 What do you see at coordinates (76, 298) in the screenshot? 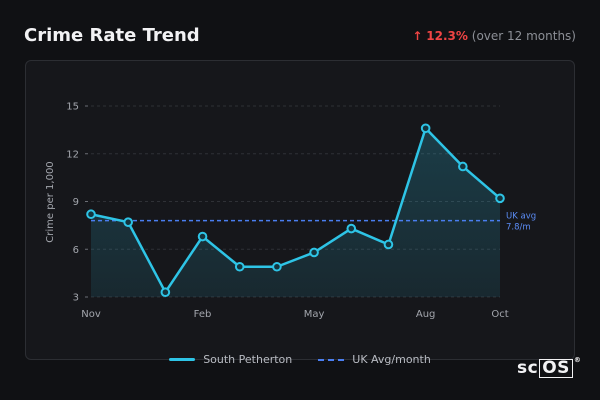
I see `y-tick-label: 3` at bounding box center [76, 298].